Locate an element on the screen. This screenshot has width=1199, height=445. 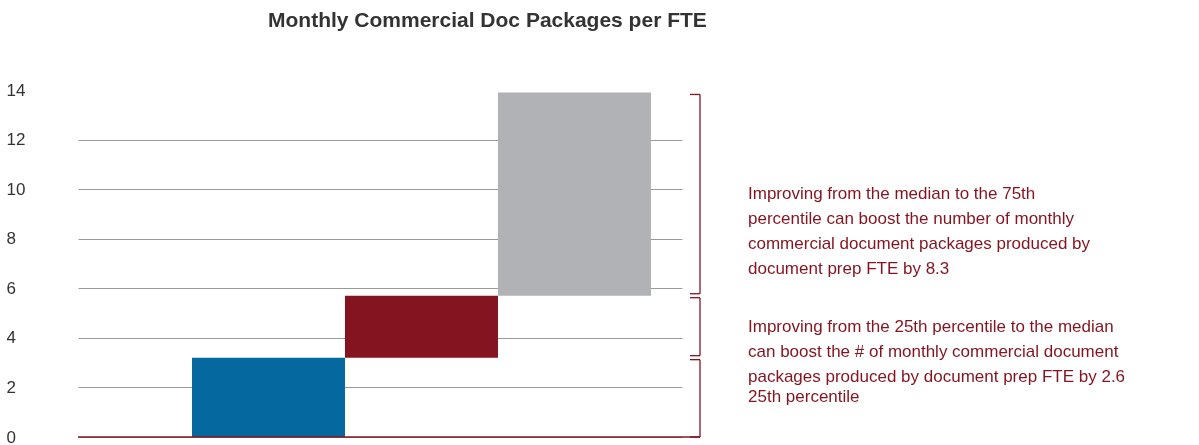
y-tick-label: 0 is located at coordinates (11, 436).